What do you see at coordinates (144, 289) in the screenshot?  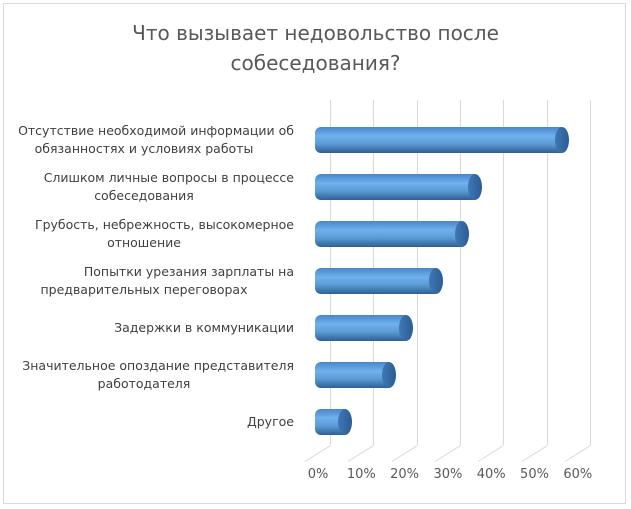 I see `category-label-line: предварительных переговорах` at bounding box center [144, 289].